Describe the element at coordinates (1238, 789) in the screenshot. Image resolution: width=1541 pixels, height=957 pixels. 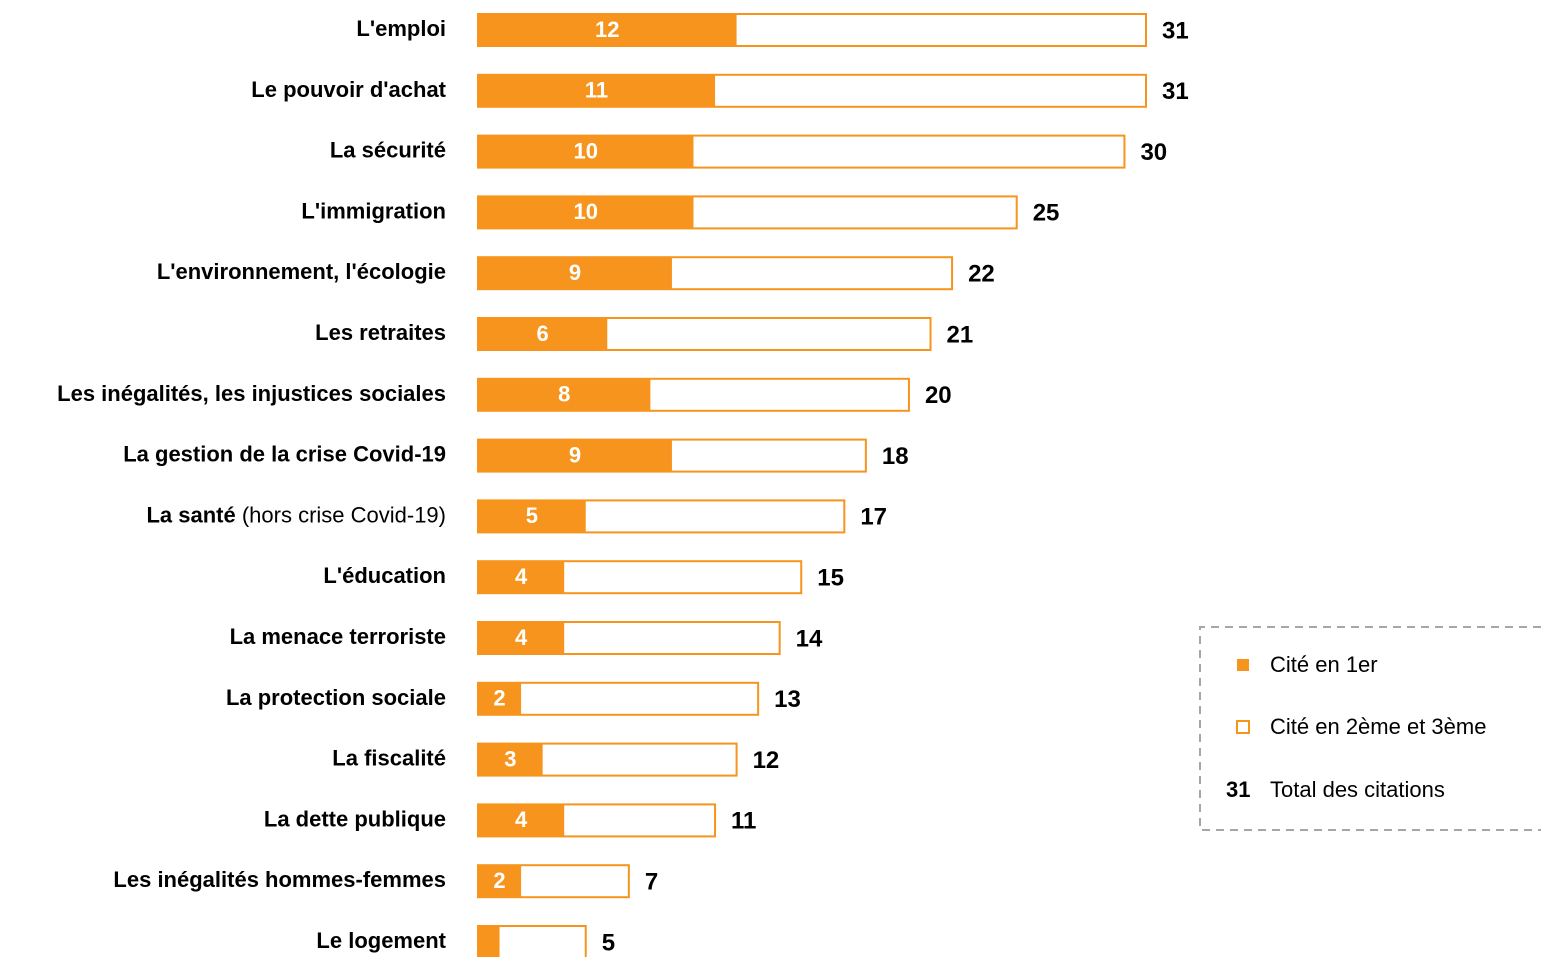
I see `legend-sample: 31` at that location.